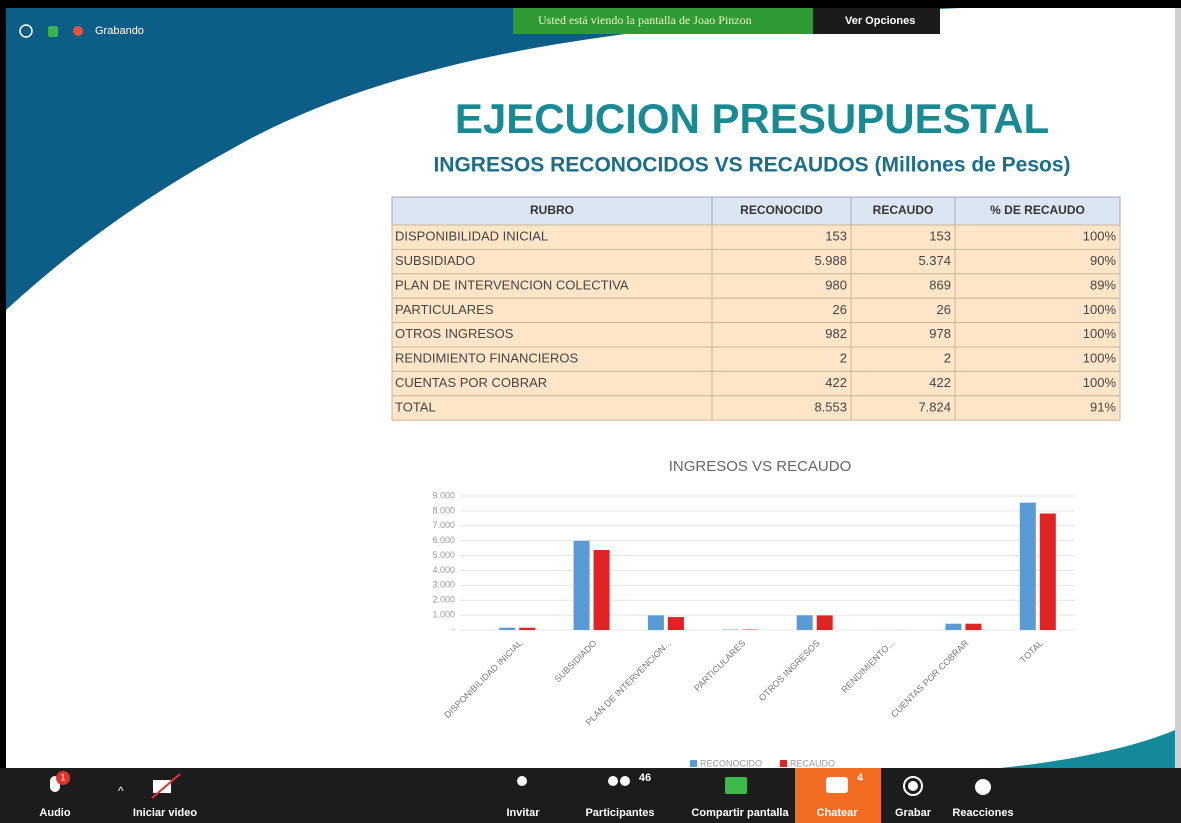 The image size is (1181, 823). I want to click on audio: Audio, so click(54, 813).